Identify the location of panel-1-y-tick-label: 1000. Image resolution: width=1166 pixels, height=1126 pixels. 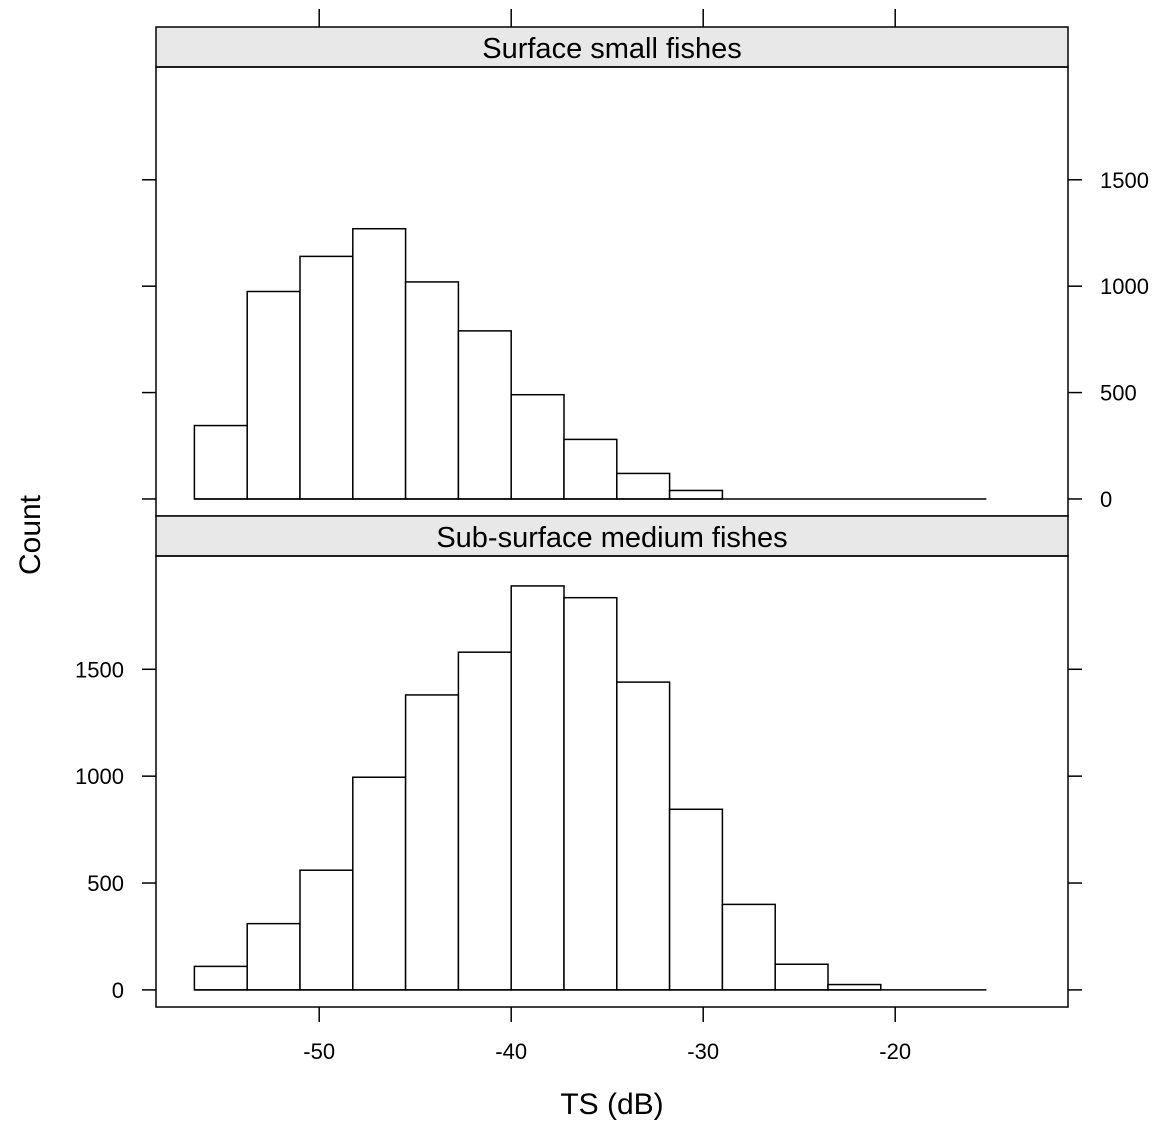
(1124, 286).